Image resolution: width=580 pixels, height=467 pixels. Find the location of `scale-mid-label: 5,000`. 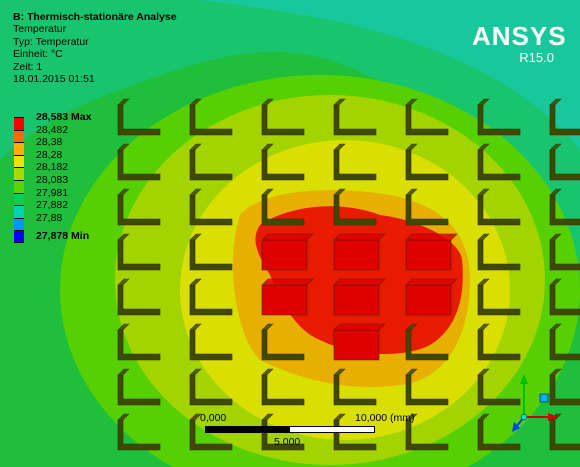

scale-mid-label: 5,000 is located at coordinates (287, 442).